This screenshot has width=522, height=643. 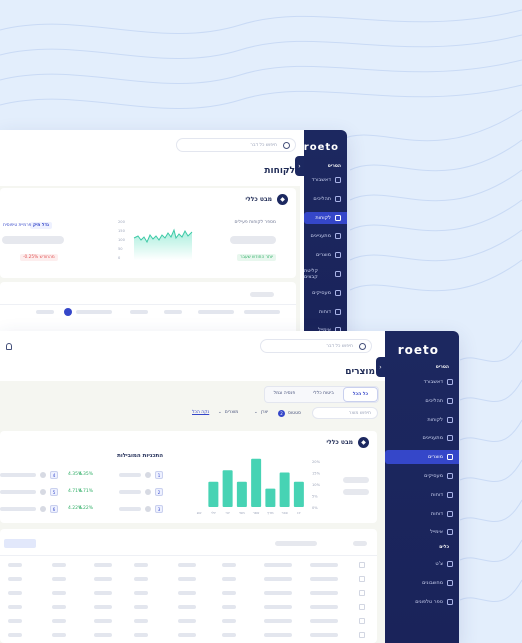 What do you see at coordinates (242, 513) in the screenshot?
I see `x-tick-label: מאי` at bounding box center [242, 513].